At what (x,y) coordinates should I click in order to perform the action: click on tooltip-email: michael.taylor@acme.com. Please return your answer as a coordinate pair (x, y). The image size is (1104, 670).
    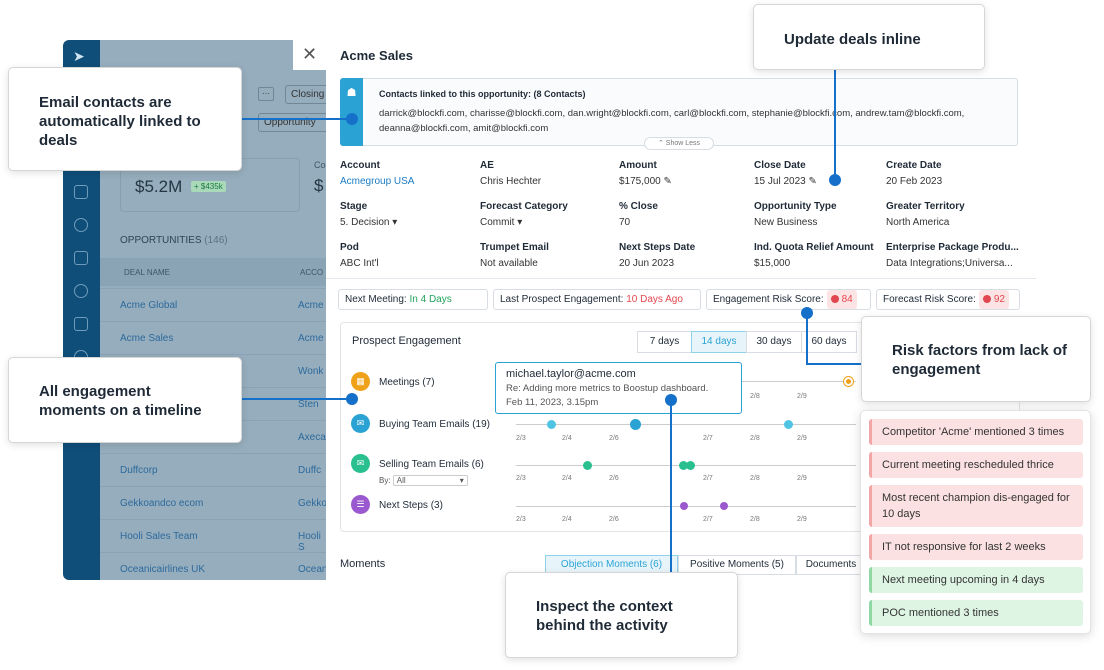
    Looking at the image, I should click on (571, 374).